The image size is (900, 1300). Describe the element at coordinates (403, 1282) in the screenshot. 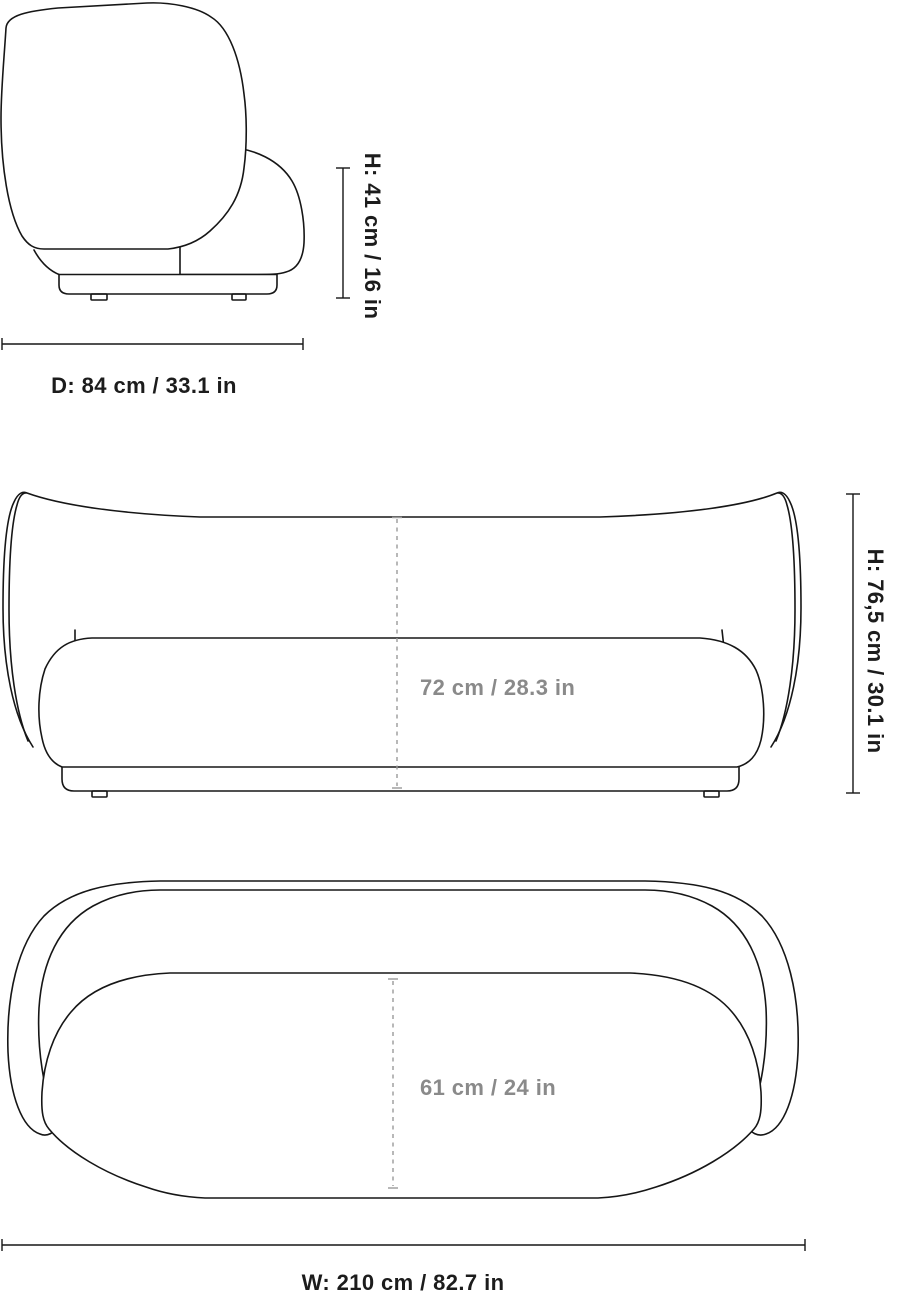

I see `top-width-label: W: 210 cm / 82.7 in` at that location.